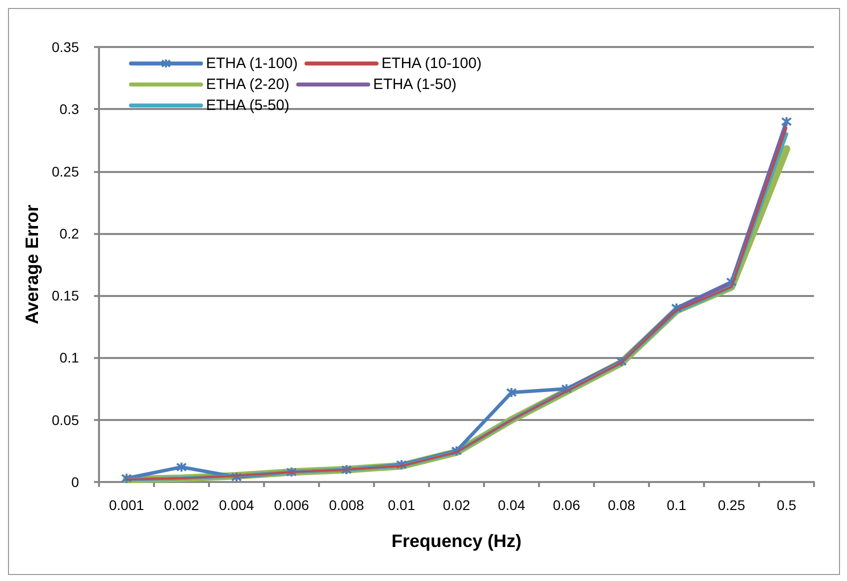 The height and width of the screenshot is (581, 847). What do you see at coordinates (252, 63) in the screenshot?
I see `legend-label: ETHA (1-100)` at bounding box center [252, 63].